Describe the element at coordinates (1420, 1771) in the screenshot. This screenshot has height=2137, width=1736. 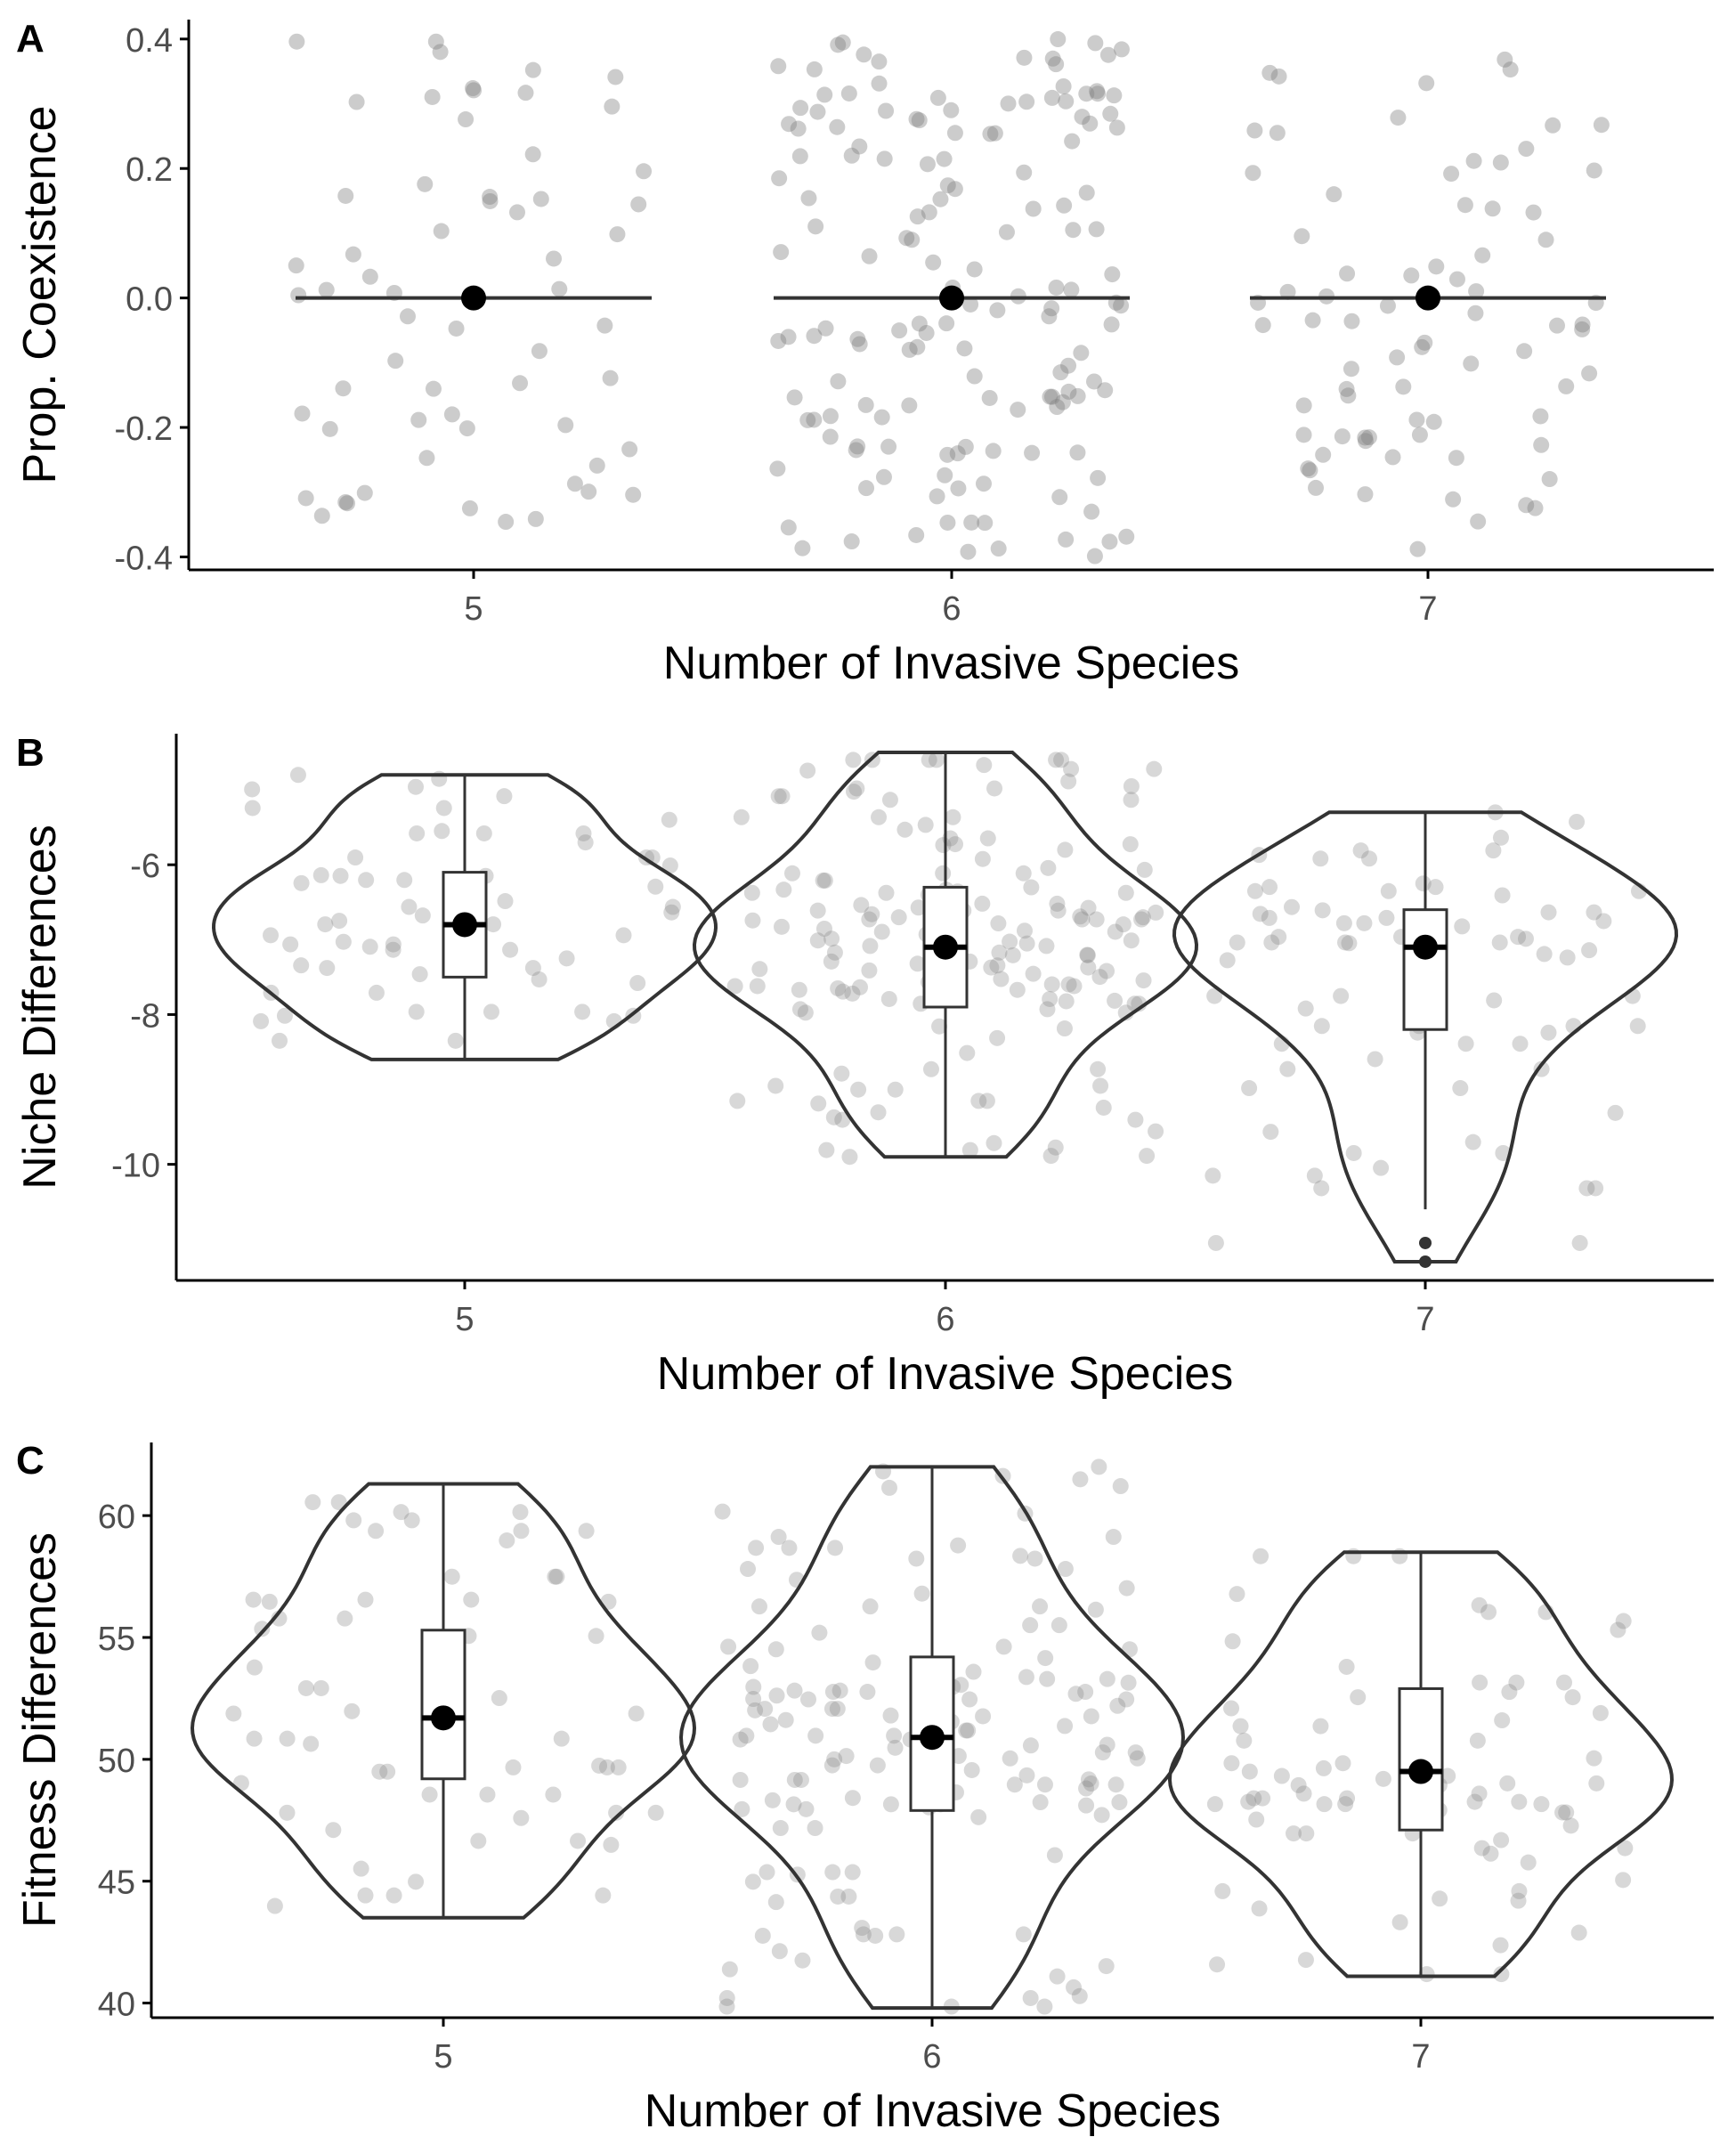
I see `mean-point` at that location.